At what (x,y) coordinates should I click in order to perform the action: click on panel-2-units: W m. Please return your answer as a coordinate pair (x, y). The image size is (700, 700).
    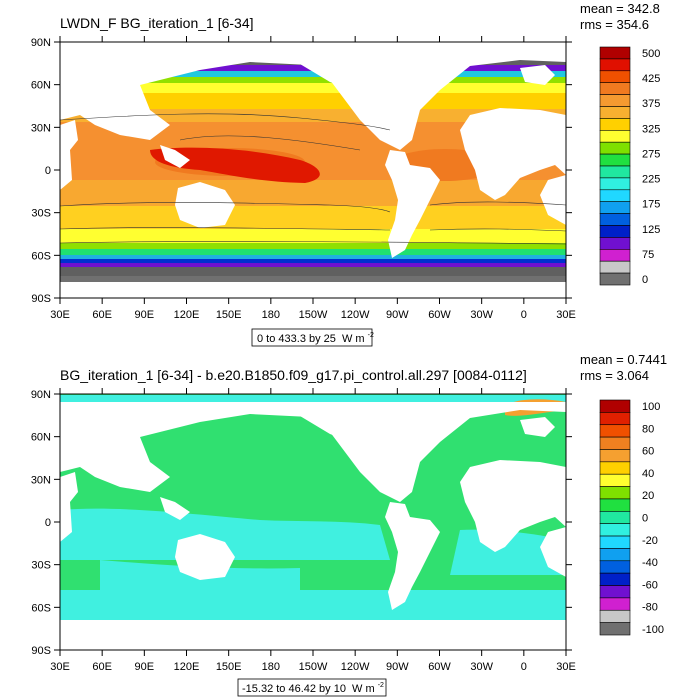
    Looking at the image, I should click on (363, 689).